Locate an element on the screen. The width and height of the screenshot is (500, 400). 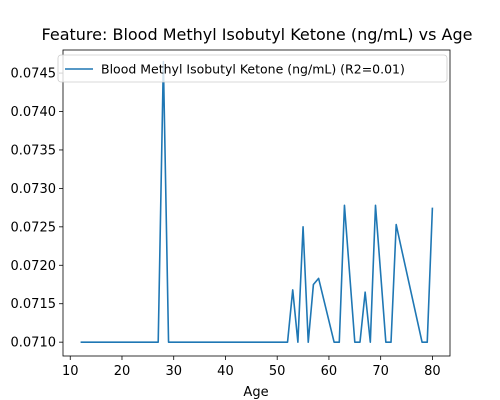
x-tick-label: 40 is located at coordinates (225, 371).